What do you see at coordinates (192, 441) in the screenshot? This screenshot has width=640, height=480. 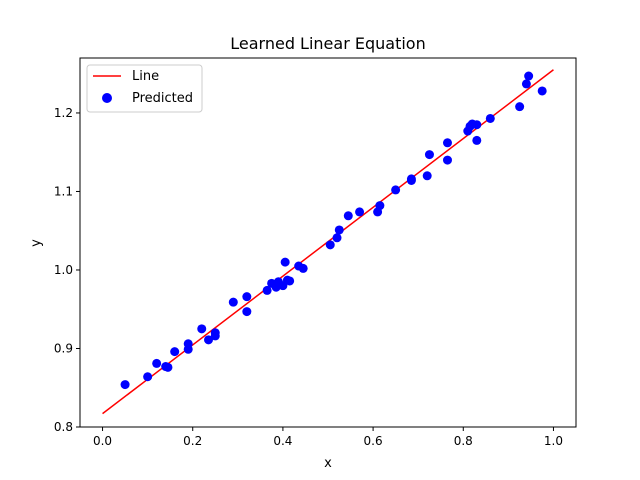 I see `x-tick-label: 0.2` at bounding box center [192, 441].